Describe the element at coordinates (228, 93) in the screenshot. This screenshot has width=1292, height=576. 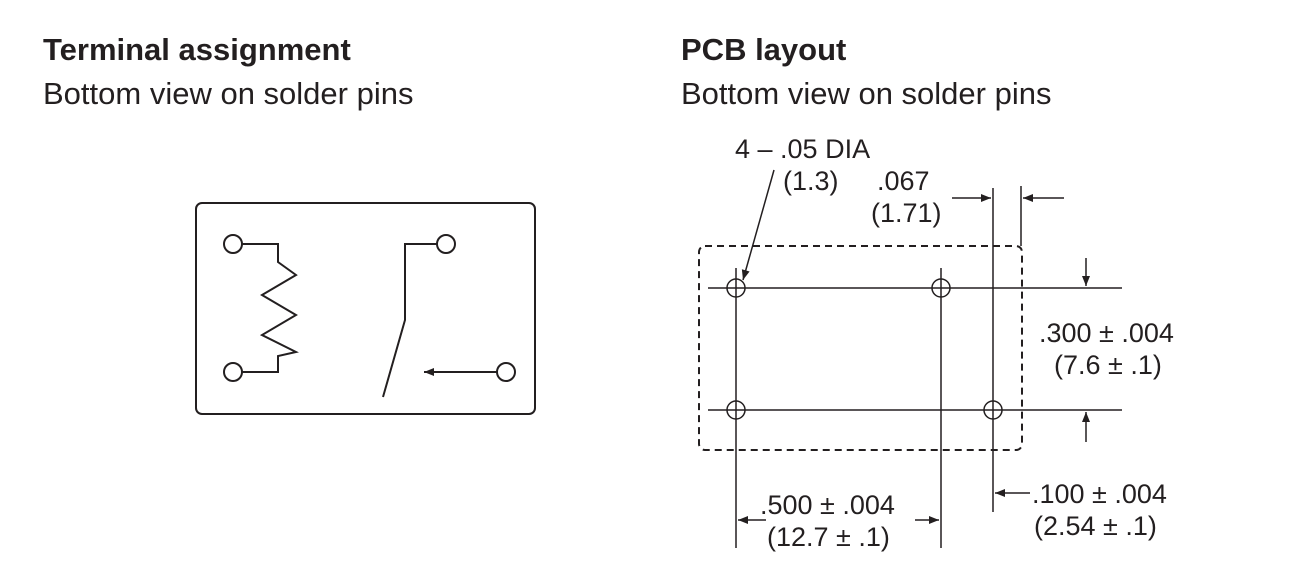
I see `terminal-assignment-subtitle: Bottom view on solder pins` at that location.